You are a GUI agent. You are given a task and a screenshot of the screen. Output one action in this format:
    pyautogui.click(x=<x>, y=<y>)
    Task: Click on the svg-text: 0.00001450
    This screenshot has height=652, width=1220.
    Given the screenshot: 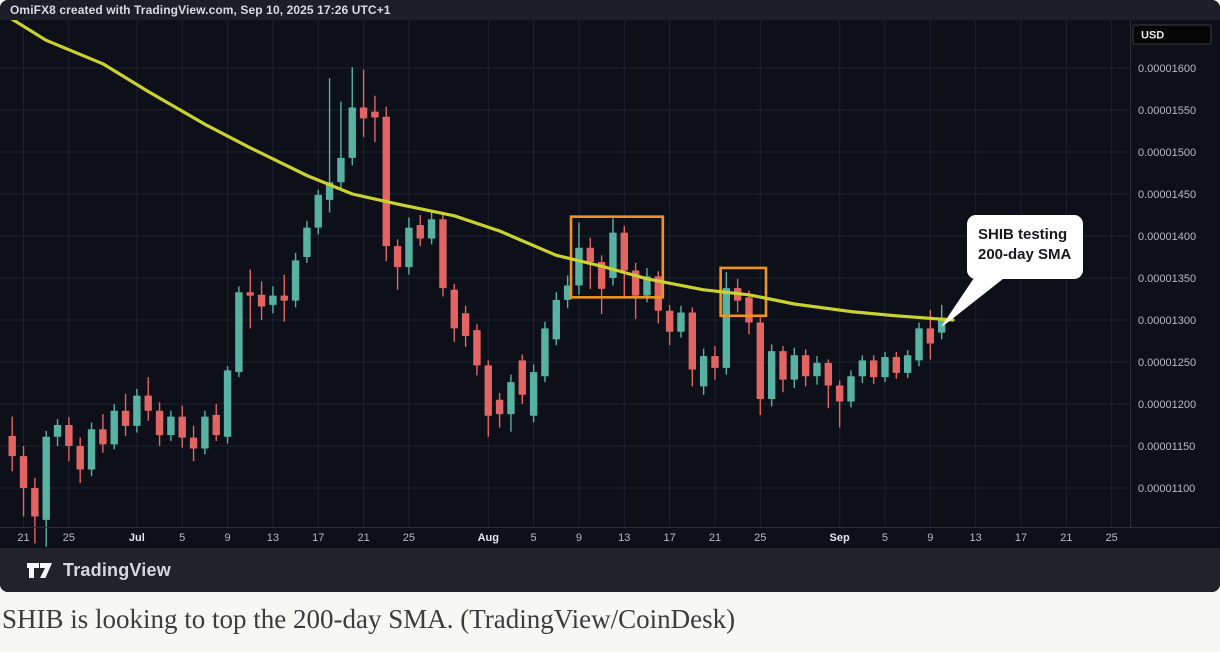 What is the action you would take?
    pyautogui.click(x=1167, y=195)
    